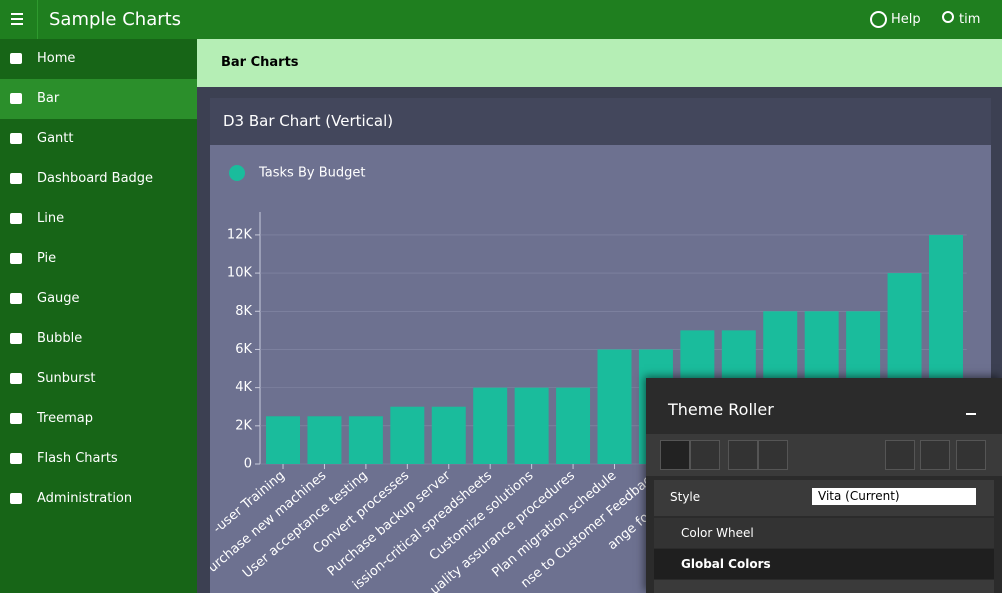 This screenshot has width=1002, height=593. I want to click on nav-item: Treemap, so click(98, 419).